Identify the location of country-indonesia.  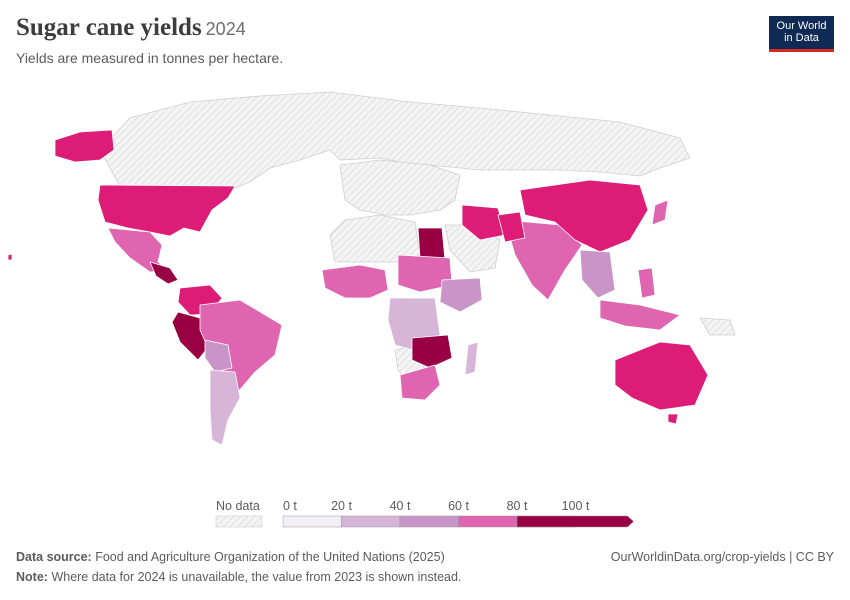
(640, 315).